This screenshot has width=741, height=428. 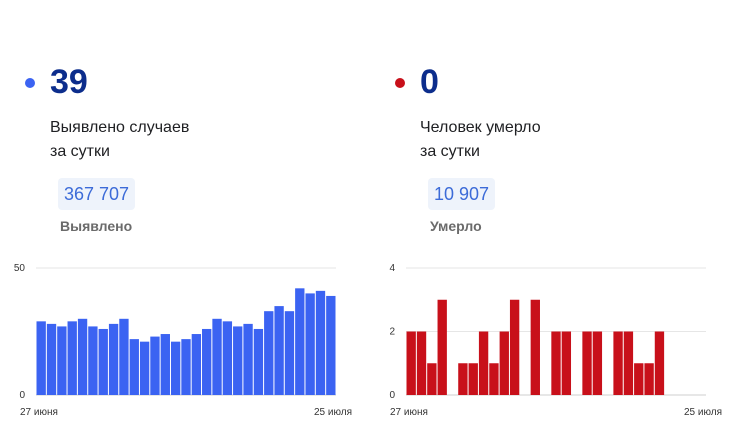 What do you see at coordinates (120, 127) in the screenshot?
I see `cases-label-line1: Выявлено случаев` at bounding box center [120, 127].